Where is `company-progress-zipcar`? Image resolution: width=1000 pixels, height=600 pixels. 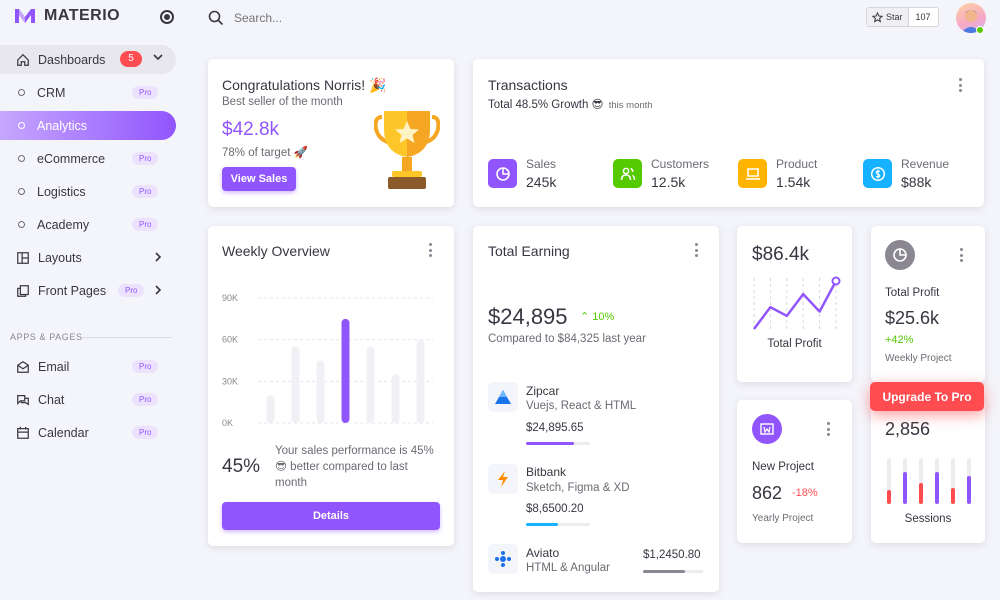 company-progress-zipcar is located at coordinates (558, 443).